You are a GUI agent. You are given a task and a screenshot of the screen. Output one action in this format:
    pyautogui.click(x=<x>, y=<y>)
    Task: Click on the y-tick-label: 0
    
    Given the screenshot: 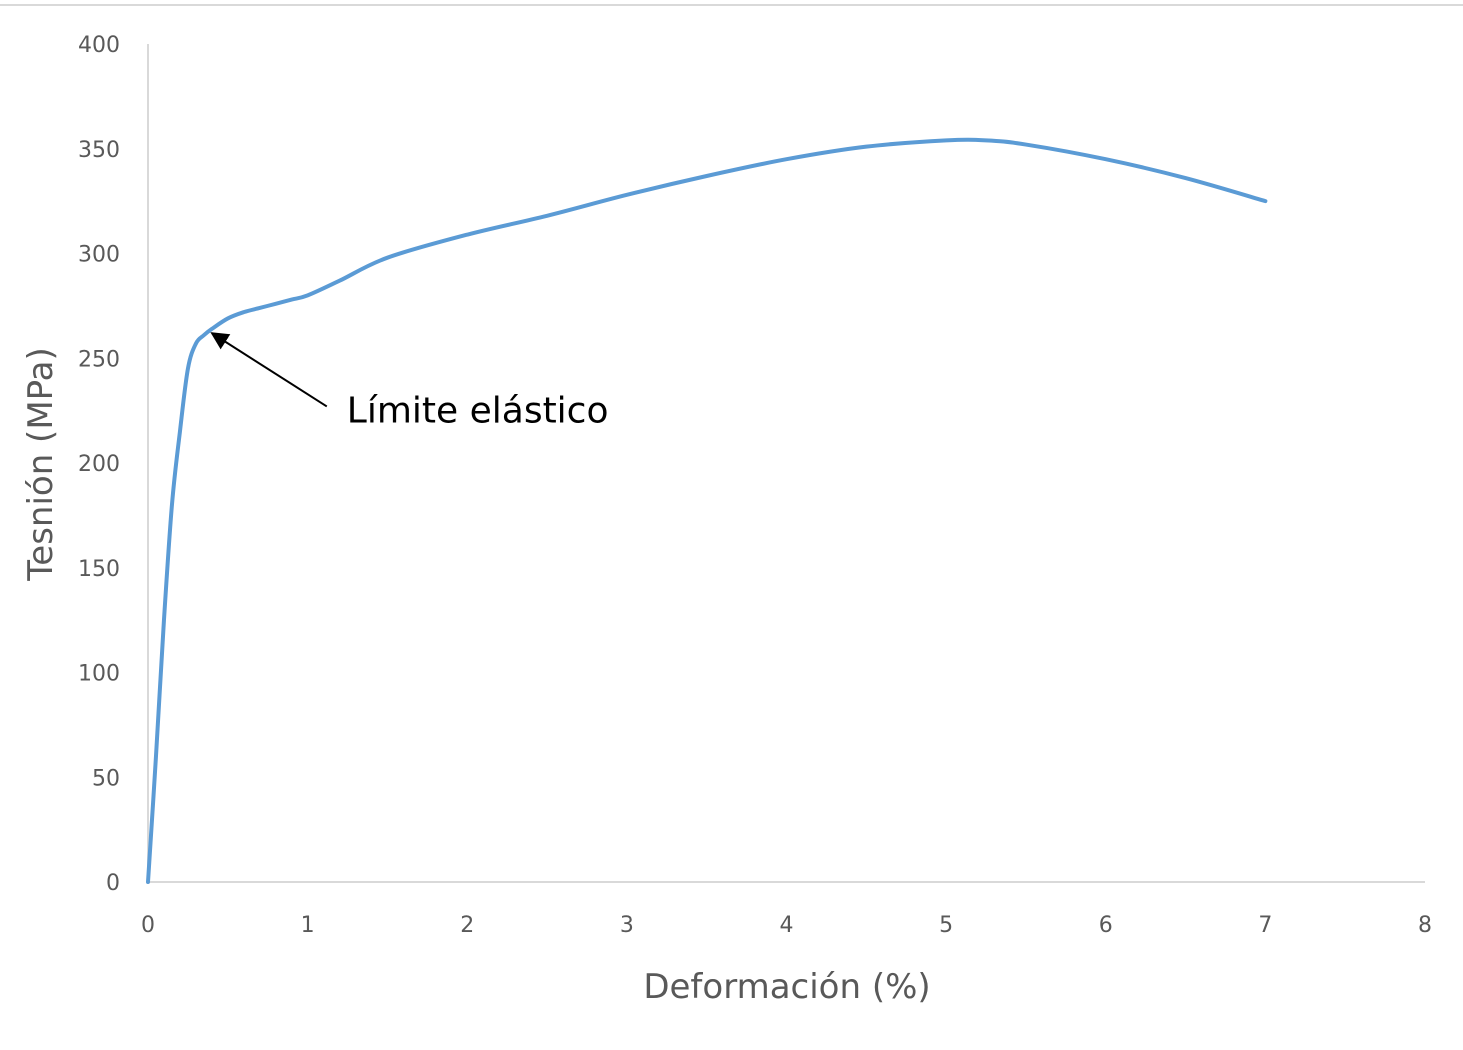 What is the action you would take?
    pyautogui.click(x=113, y=883)
    